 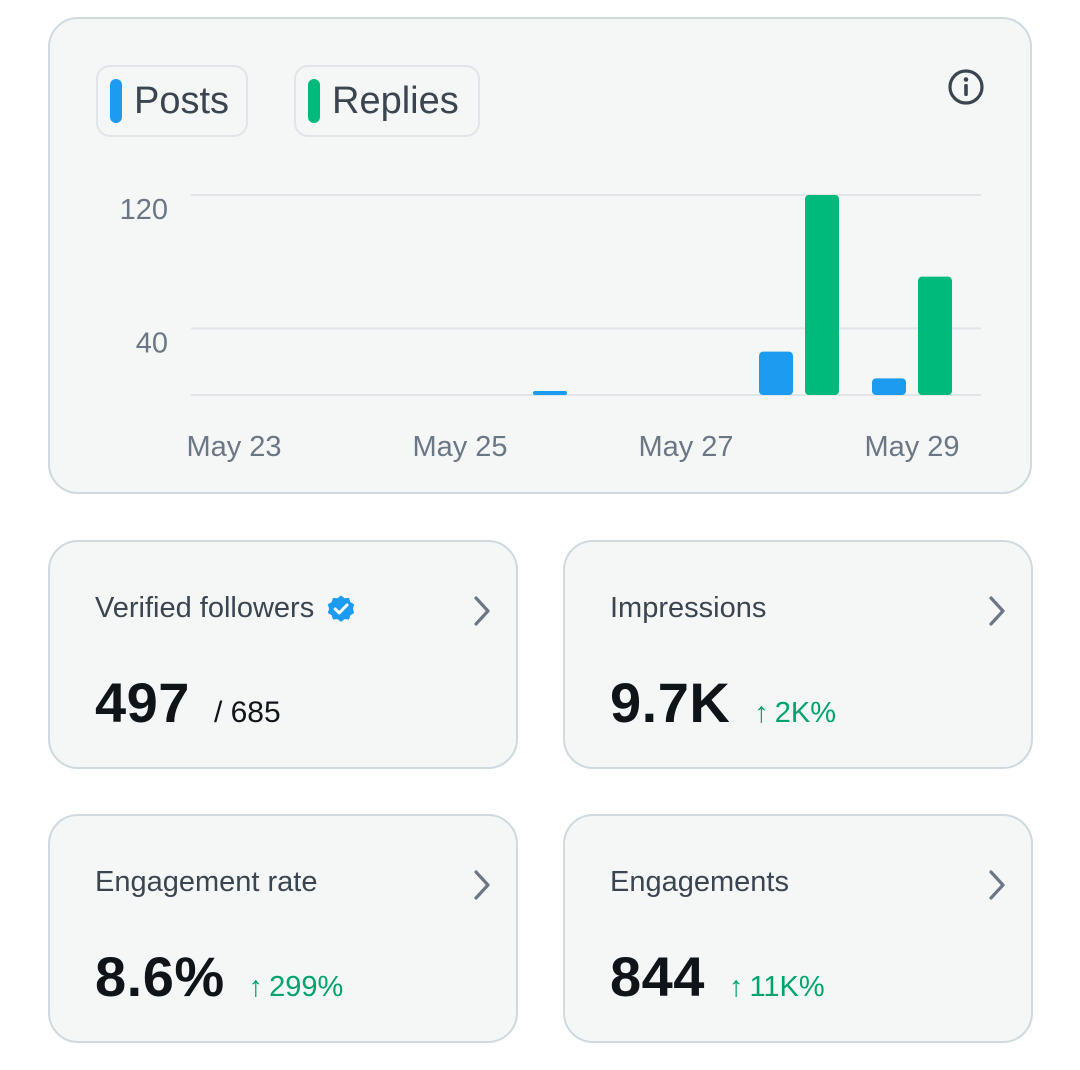 What do you see at coordinates (247, 712) in the screenshot?
I see `total-followers-value: / 685` at bounding box center [247, 712].